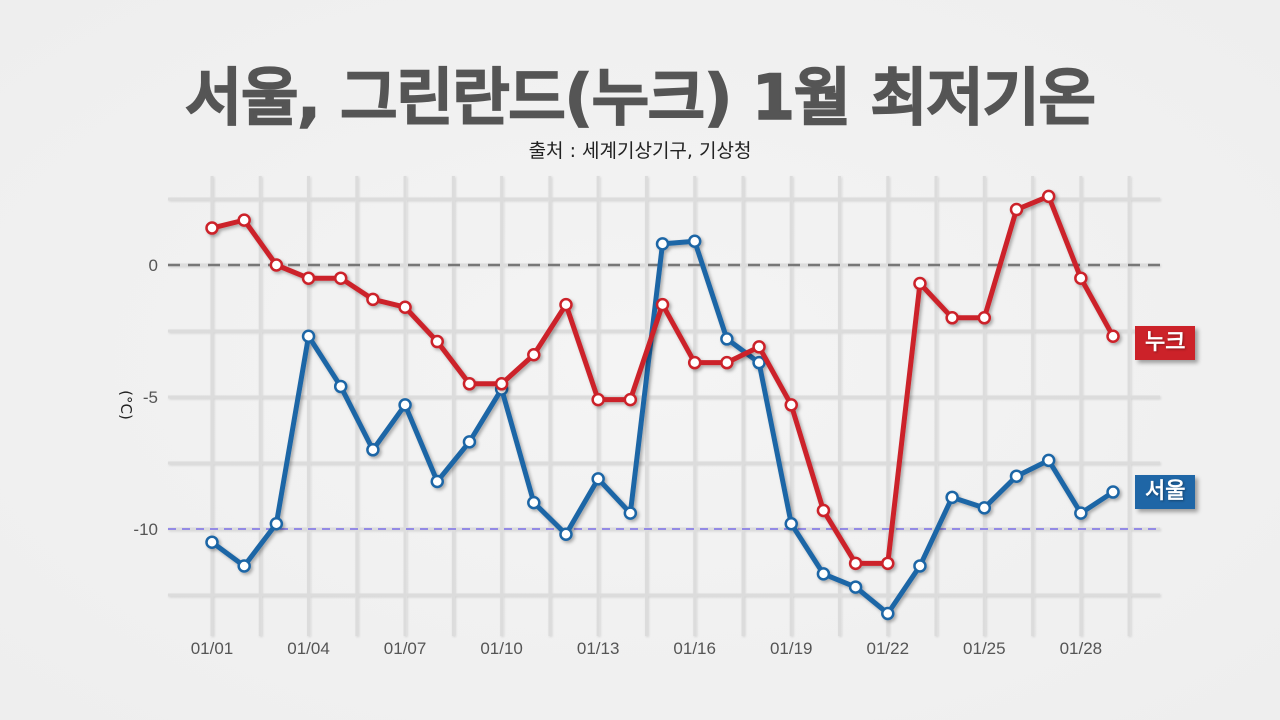  Describe the element at coordinates (153, 265) in the screenshot. I see `y-tick-label: 0` at that location.